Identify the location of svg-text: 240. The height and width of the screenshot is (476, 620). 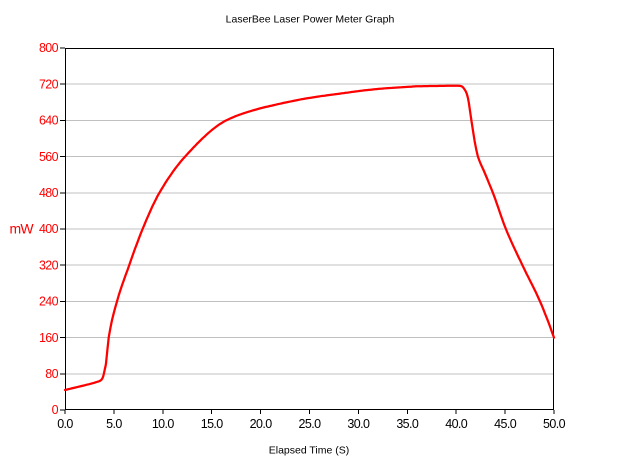
(49, 302).